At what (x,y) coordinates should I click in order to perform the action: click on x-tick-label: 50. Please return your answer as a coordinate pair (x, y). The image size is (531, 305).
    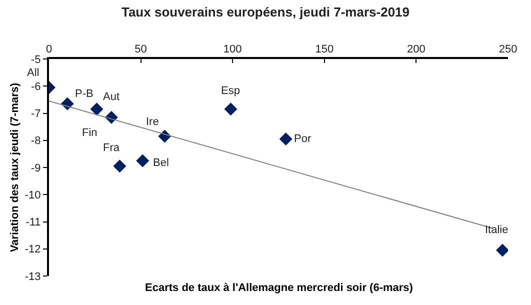
    Looking at the image, I should click on (140, 50).